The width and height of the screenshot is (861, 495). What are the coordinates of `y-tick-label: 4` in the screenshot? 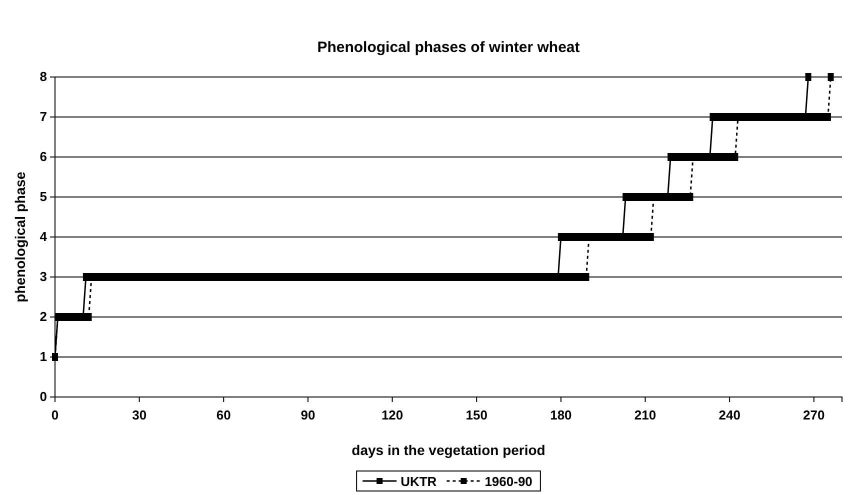 It's located at (44, 236).